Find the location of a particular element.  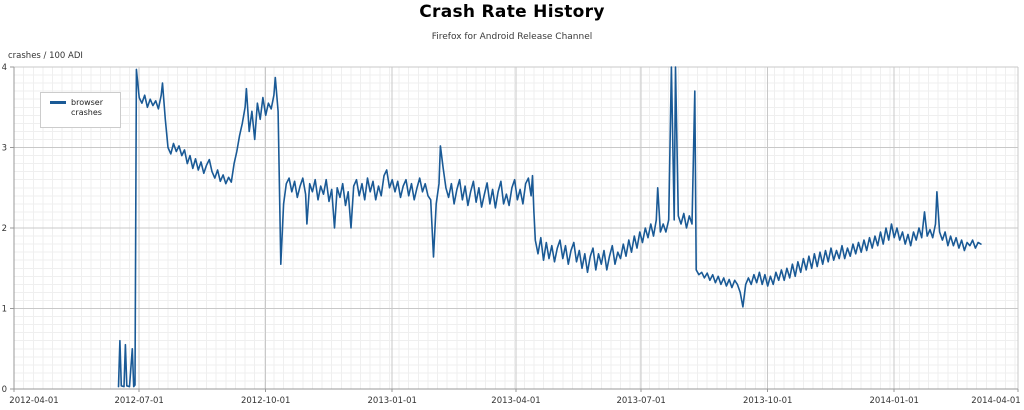

svg-text: 2013-04-01 is located at coordinates (515, 401).